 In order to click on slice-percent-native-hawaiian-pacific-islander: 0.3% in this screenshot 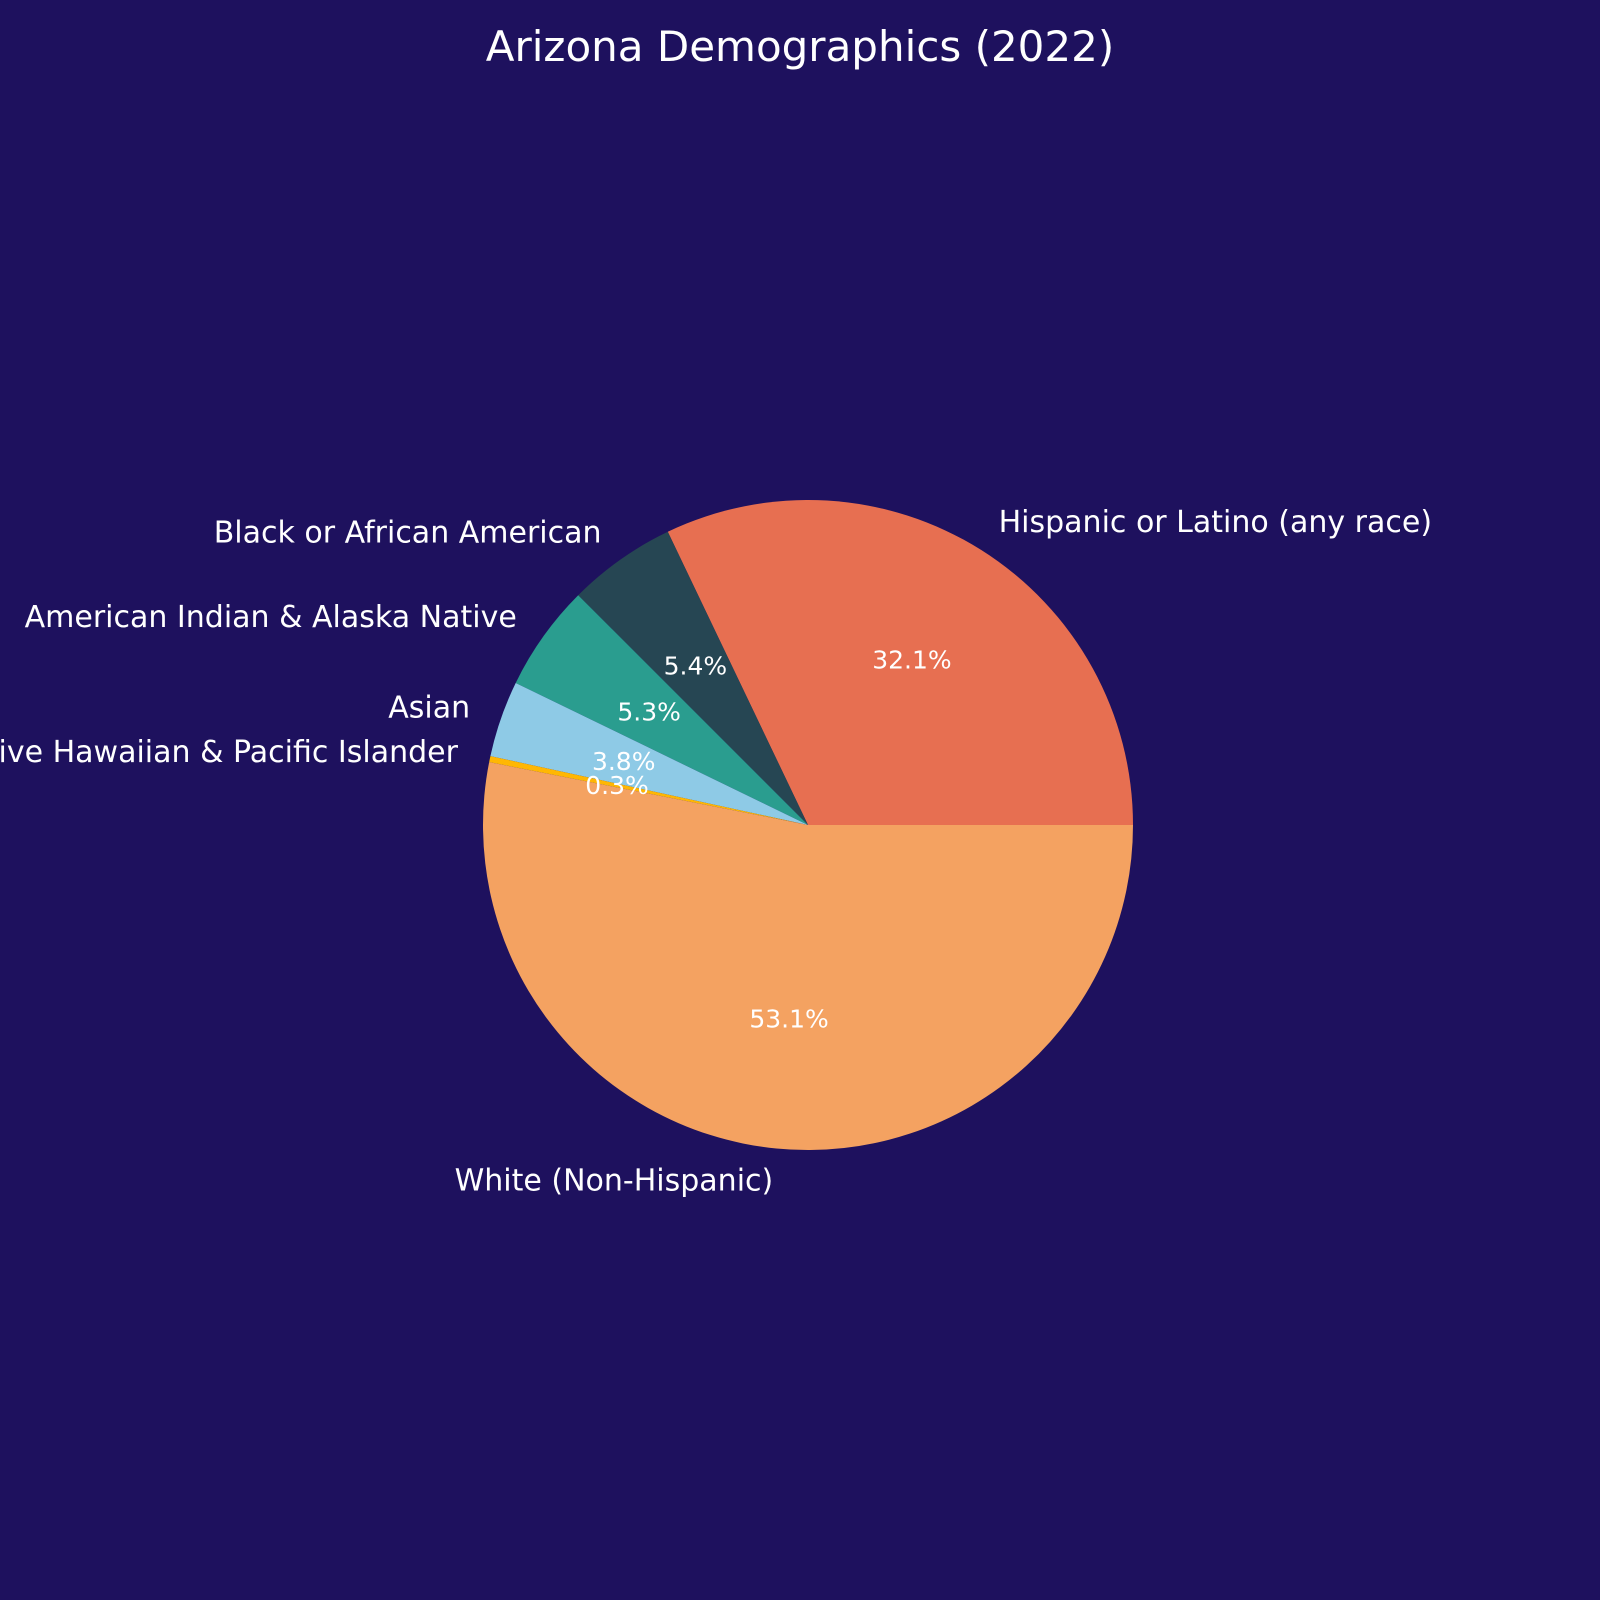, I will do `click(617, 785)`.